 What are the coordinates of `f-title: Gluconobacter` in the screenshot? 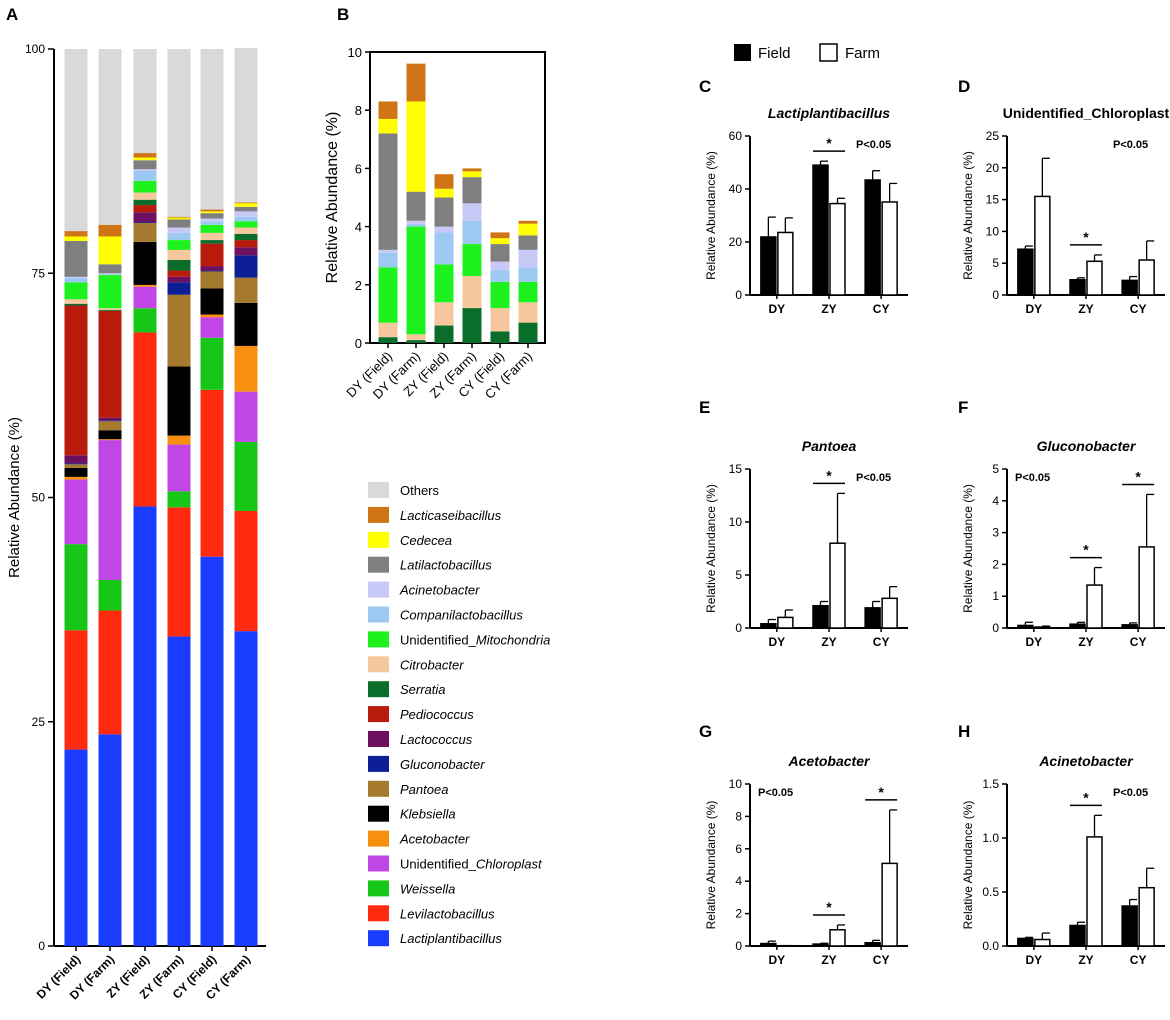 It's located at (1087, 446).